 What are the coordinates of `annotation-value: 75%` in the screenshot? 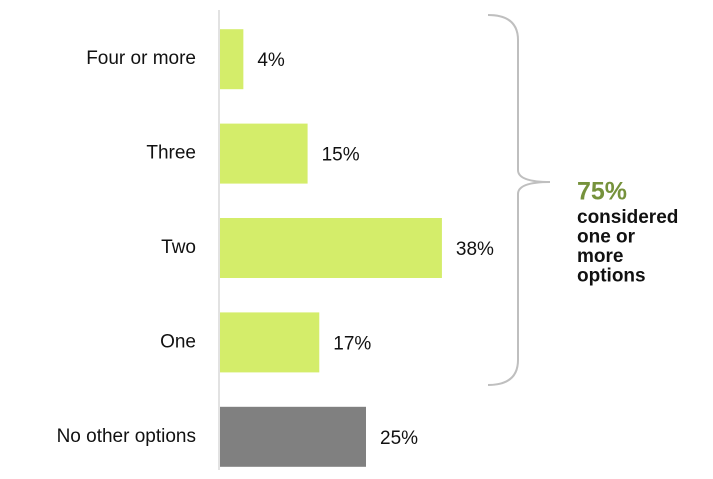 It's located at (602, 192).